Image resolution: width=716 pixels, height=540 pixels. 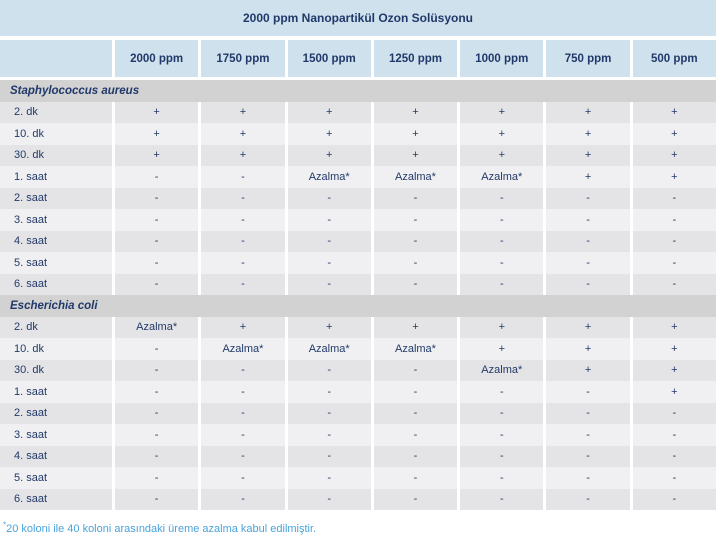 I want to click on table-row: 10. dk - Azalma* Azalma* Azalma* + + +, so click(x=358, y=349).